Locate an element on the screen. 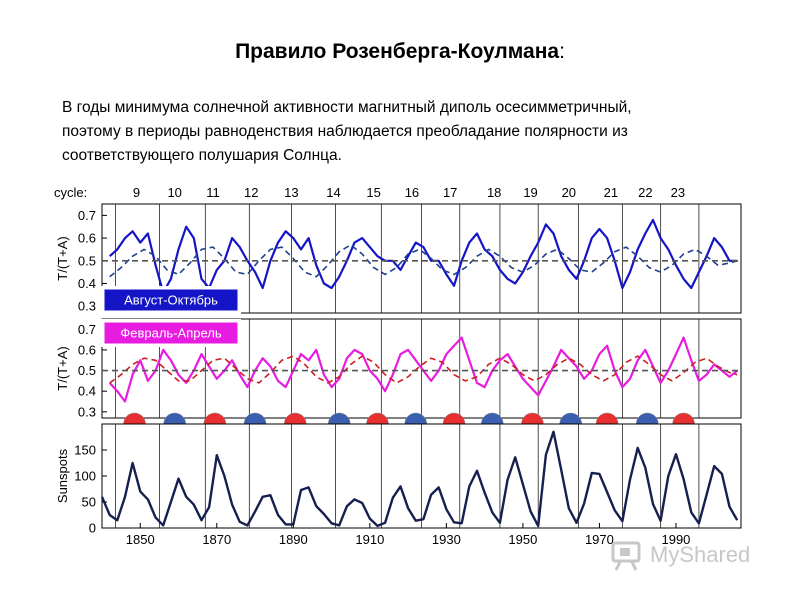 The width and height of the screenshot is (800, 600). legend-label: Август-Октябрь is located at coordinates (171, 300).